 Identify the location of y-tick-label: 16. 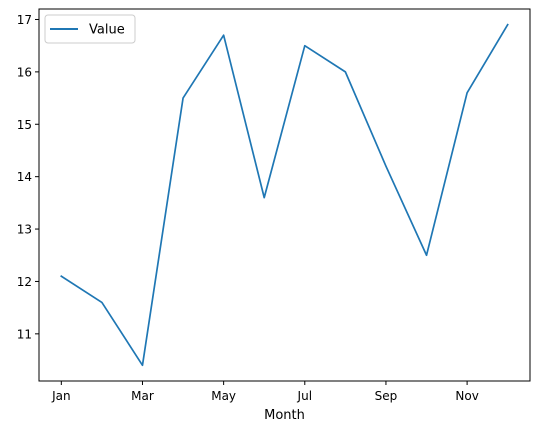
(24, 72).